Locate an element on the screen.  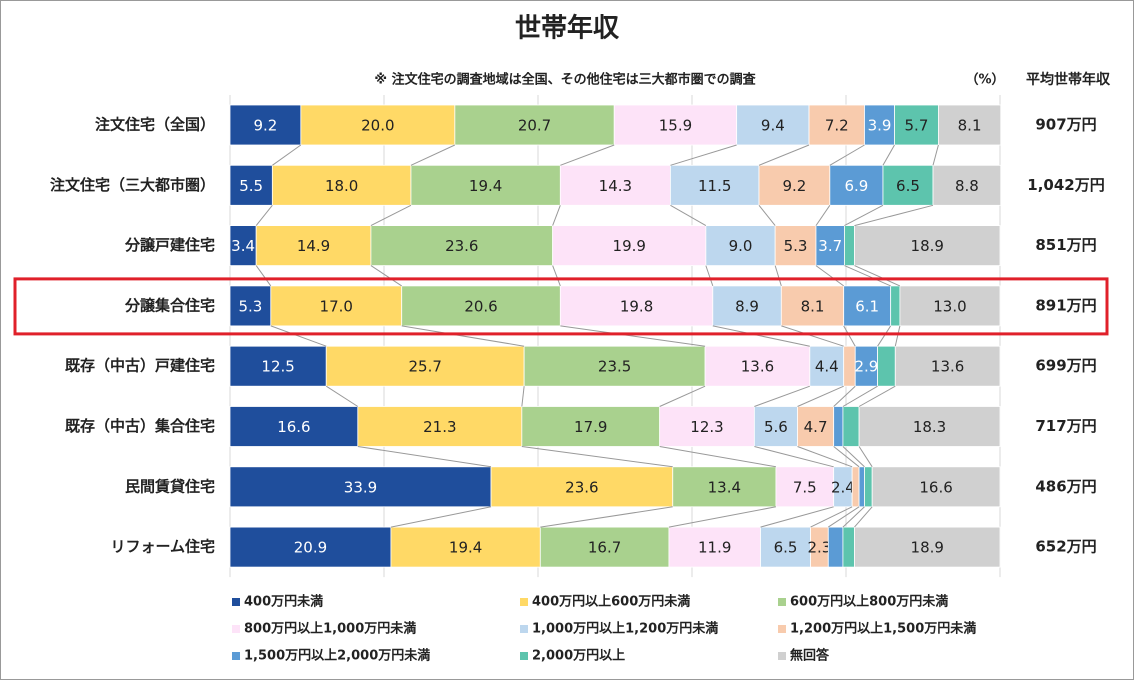
average-header: 平均世帯年収 is located at coordinates (1068, 79).